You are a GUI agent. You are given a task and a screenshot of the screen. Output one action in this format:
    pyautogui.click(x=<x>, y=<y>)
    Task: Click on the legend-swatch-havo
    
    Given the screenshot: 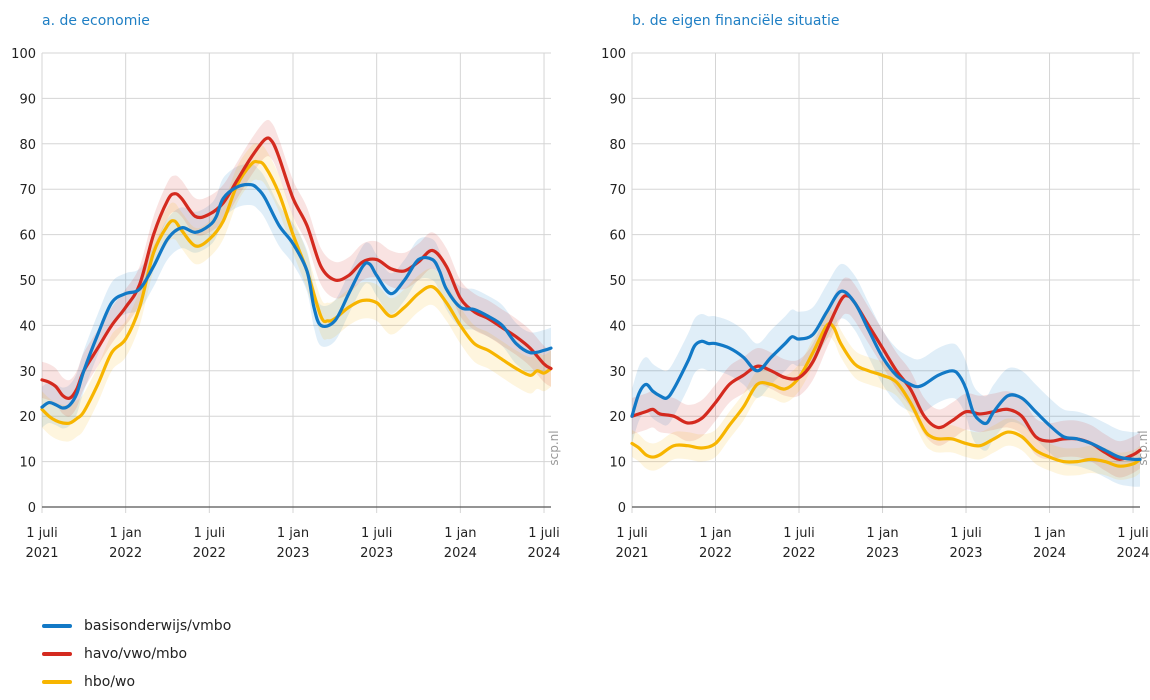 What is the action you would take?
    pyautogui.click(x=57, y=654)
    